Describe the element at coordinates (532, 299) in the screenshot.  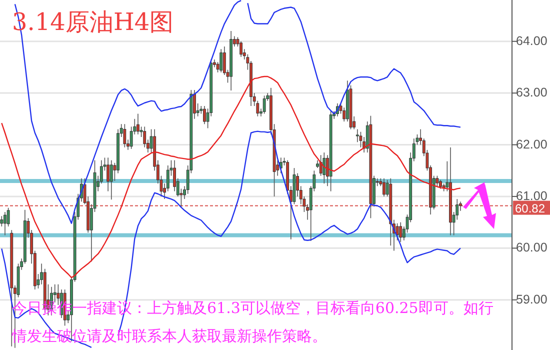
I see `y-tick-label: 59.00` at that location.